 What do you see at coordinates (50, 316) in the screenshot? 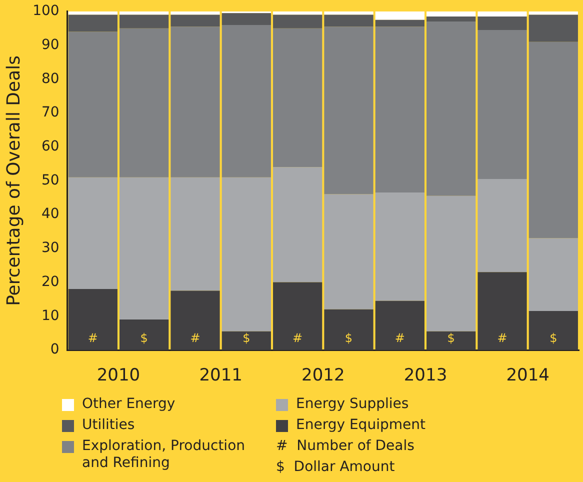
I see `y-tick-label: 10` at bounding box center [50, 316].